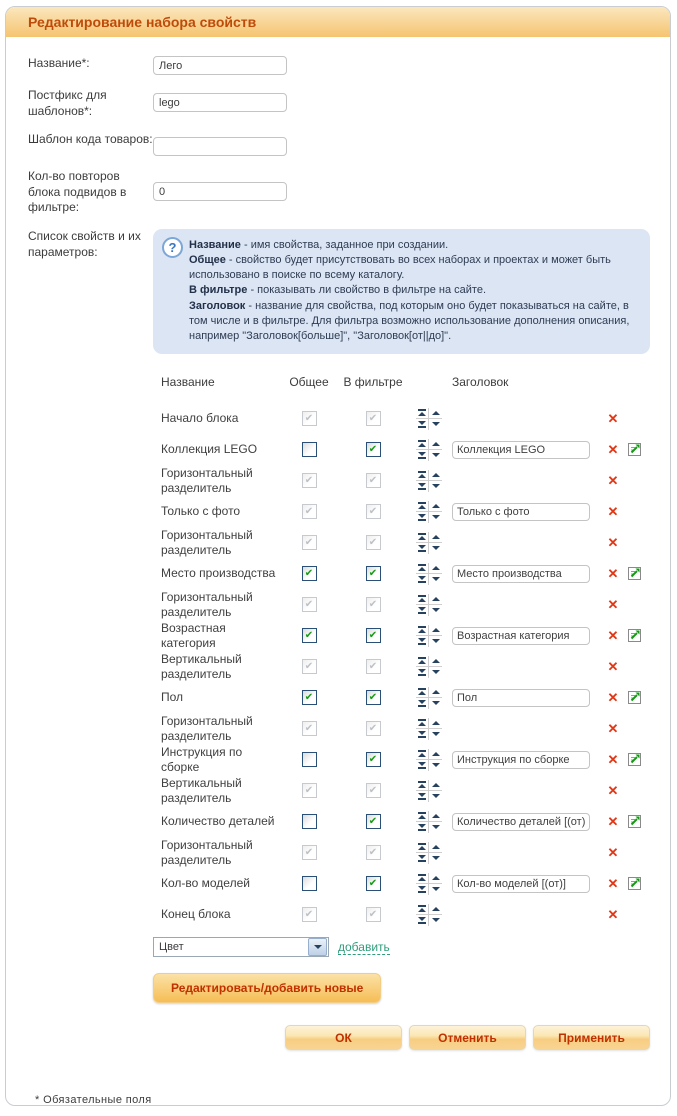 The width and height of the screenshot is (677, 1116). Describe the element at coordinates (373, 382) in the screenshot. I see `col-header-filter: В фильтре` at that location.